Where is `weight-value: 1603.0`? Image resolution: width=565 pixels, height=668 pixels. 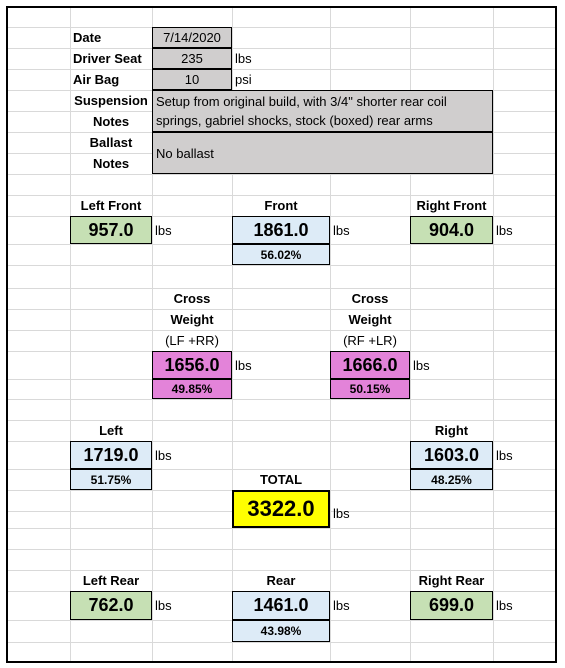
weight-value: 1603.0 is located at coordinates (451, 455).